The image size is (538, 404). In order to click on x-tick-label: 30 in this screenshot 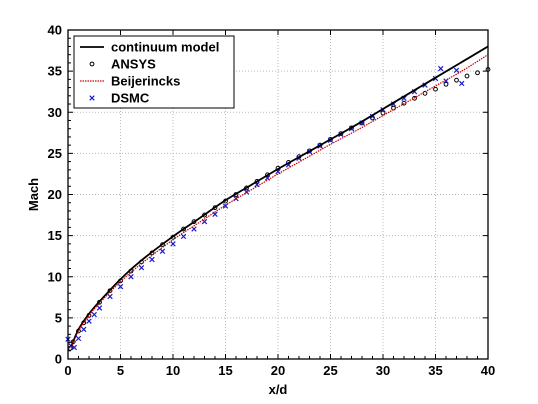, I will do `click(383, 370)`.